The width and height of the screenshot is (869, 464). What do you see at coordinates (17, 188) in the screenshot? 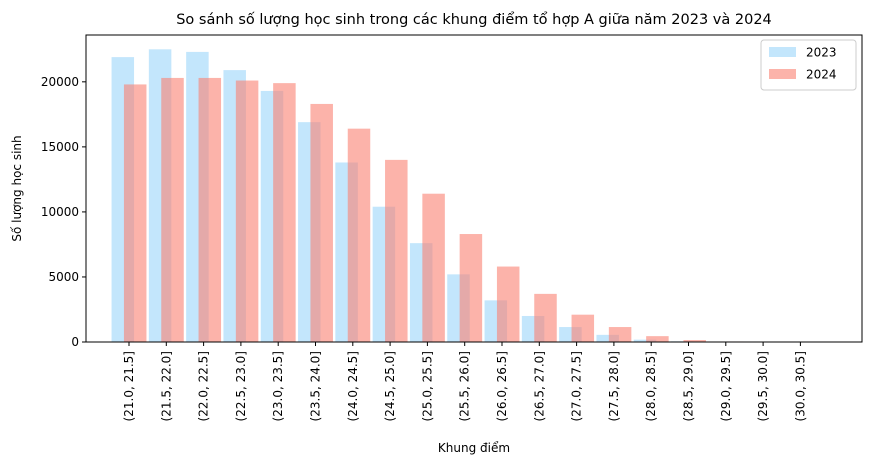
I see `y-axis-title: Số lượng học sinh` at bounding box center [17, 188].